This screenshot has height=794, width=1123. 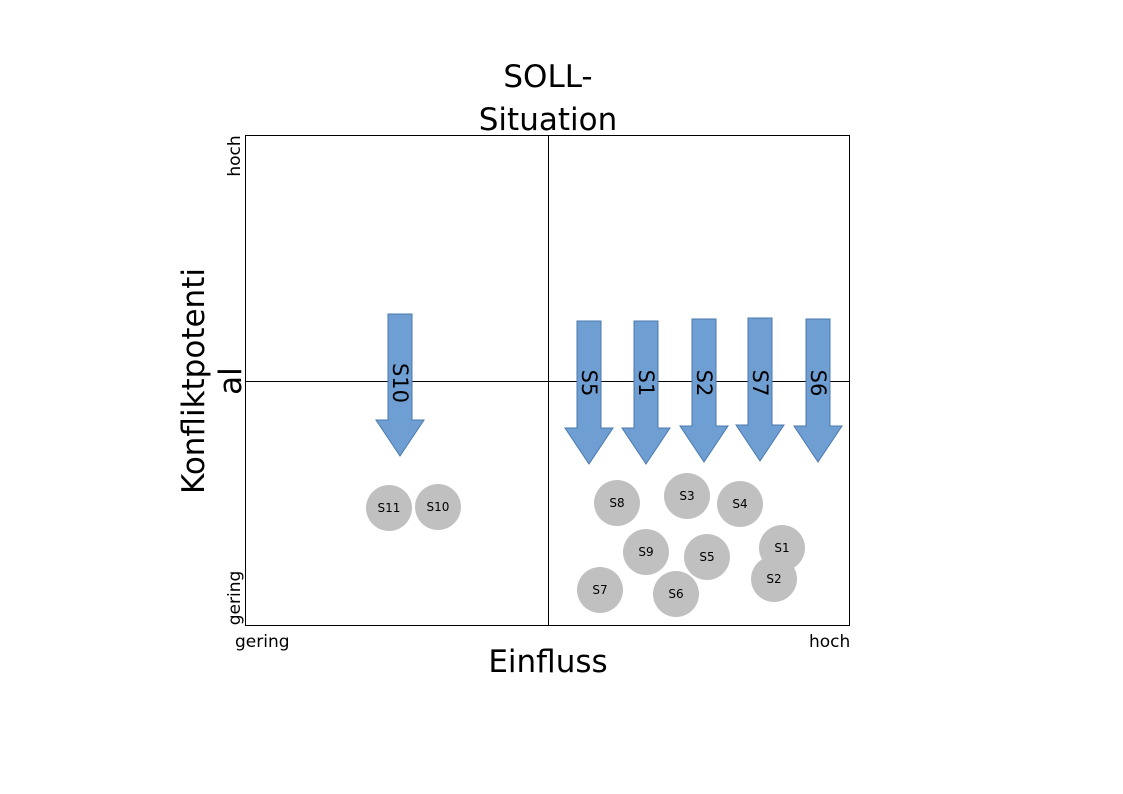 I want to click on chart-title: SOLL- Situation, so click(x=548, y=99).